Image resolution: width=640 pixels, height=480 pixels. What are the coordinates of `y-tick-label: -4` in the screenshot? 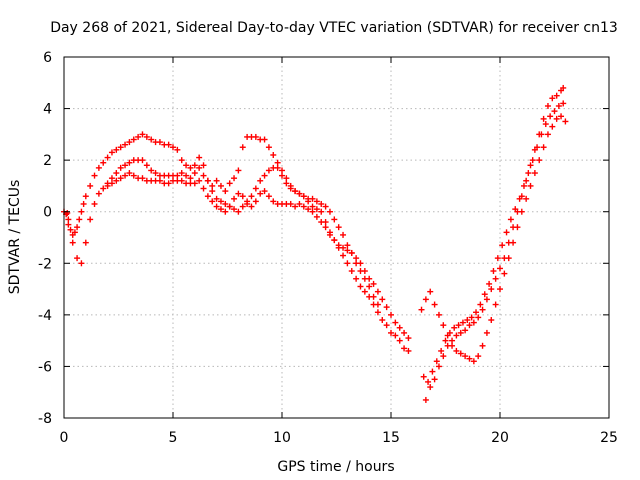 It's located at (45, 316).